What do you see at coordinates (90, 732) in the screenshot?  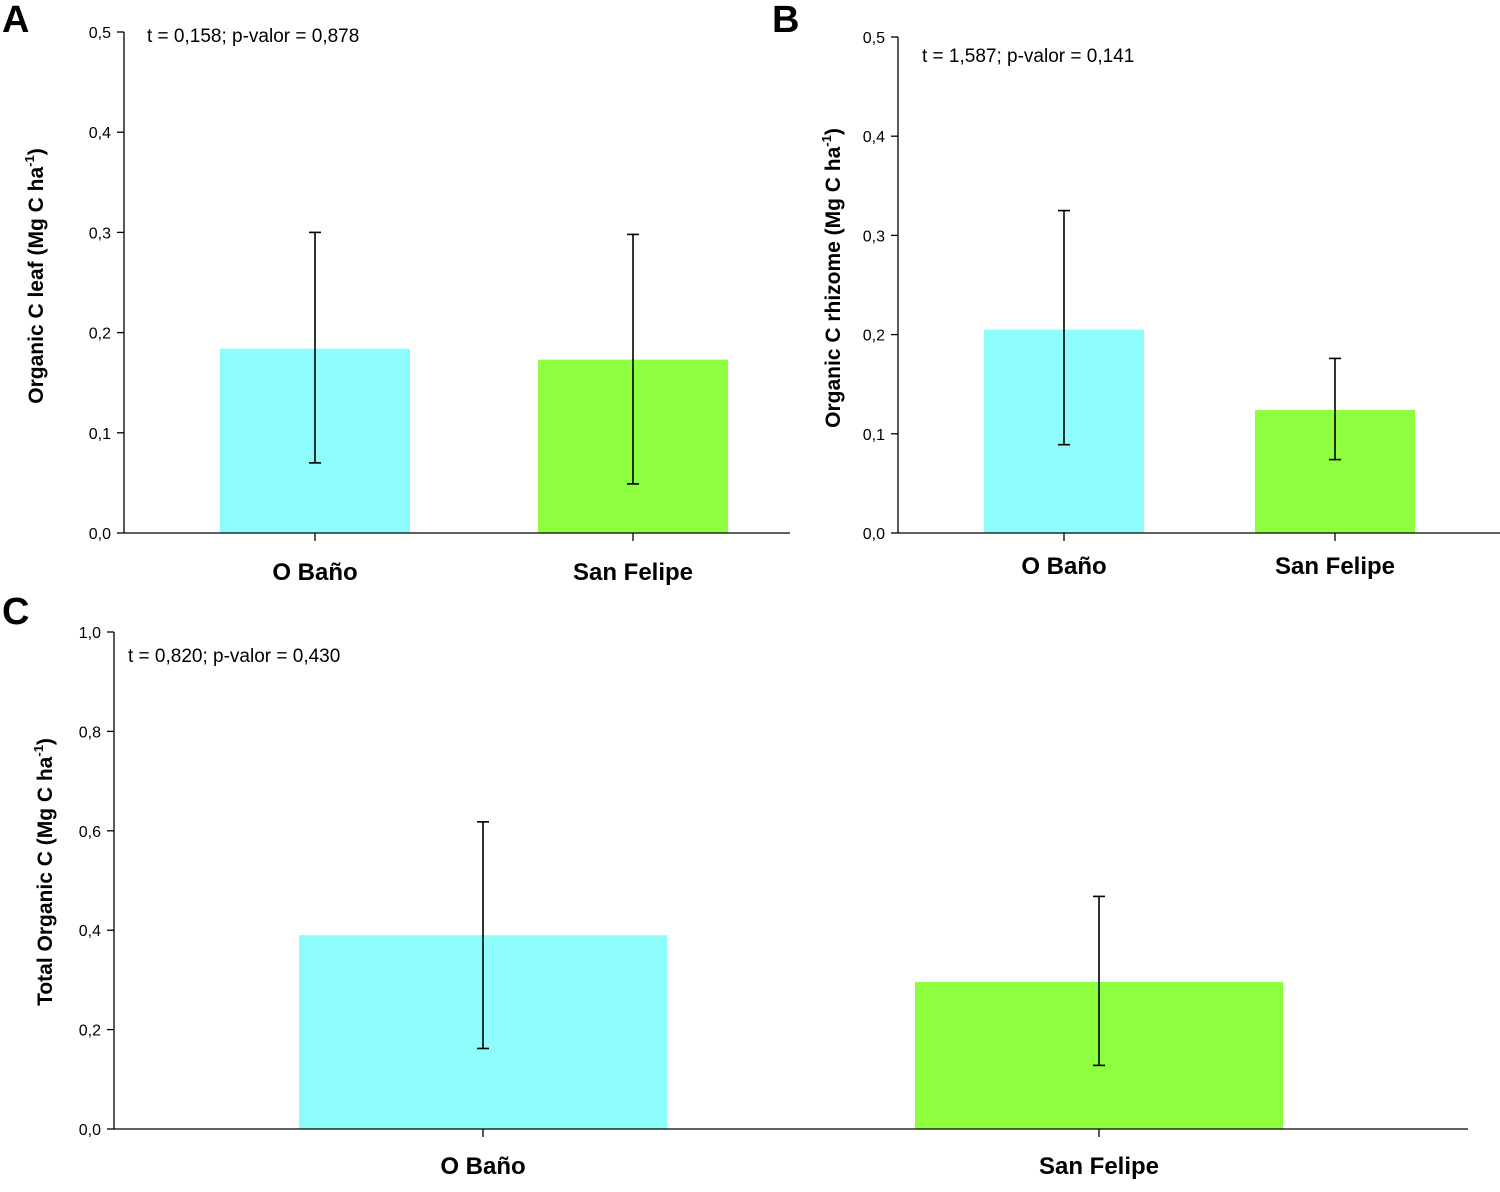 I see `y-tick-label-c-4: 0,8` at bounding box center [90, 732].